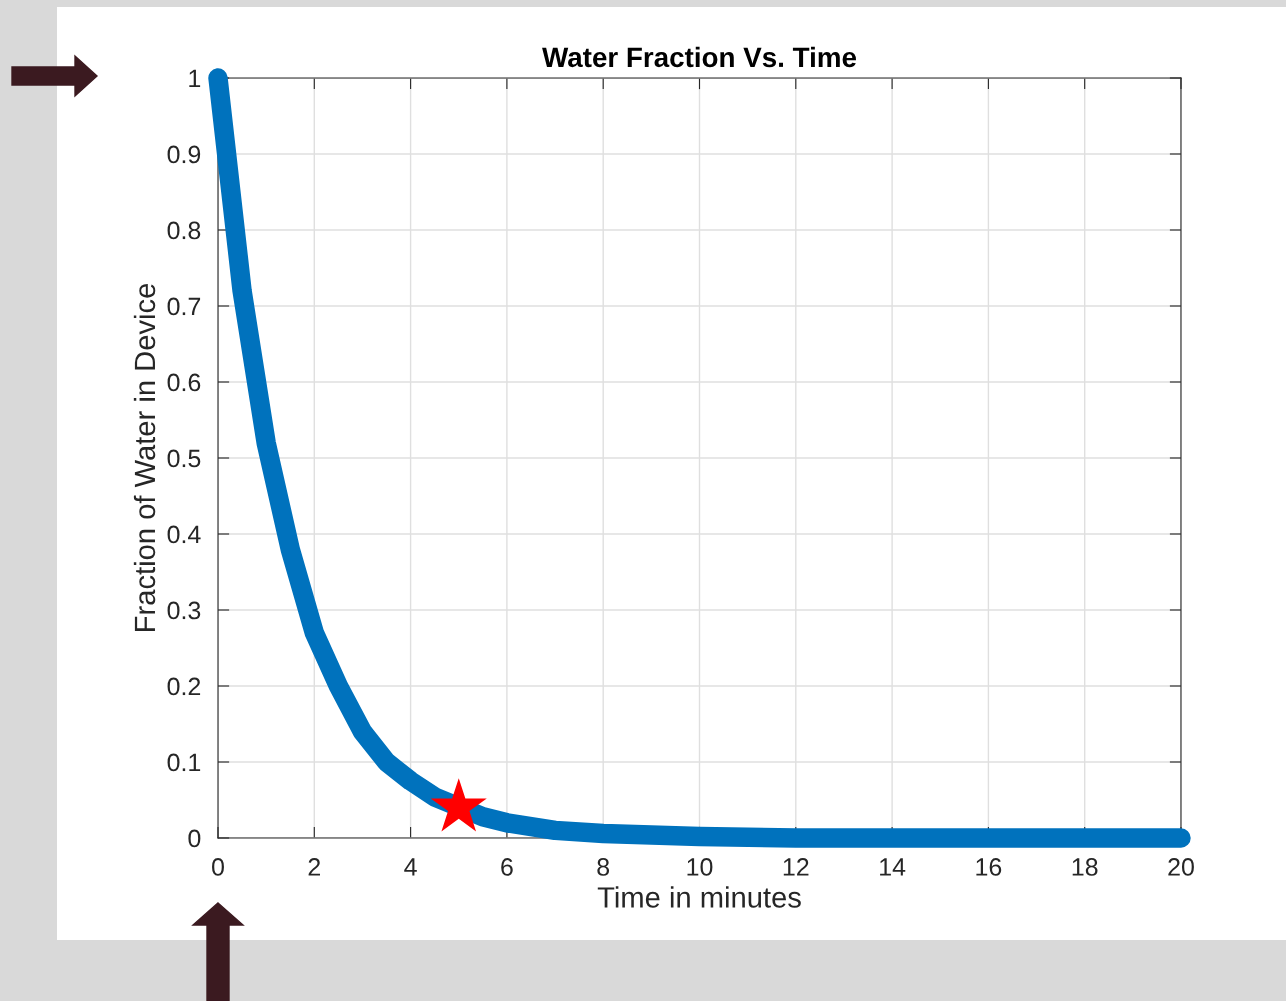 The width and height of the screenshot is (1286, 1001). What do you see at coordinates (893, 867) in the screenshot?
I see `x-tick-label: 14` at bounding box center [893, 867].